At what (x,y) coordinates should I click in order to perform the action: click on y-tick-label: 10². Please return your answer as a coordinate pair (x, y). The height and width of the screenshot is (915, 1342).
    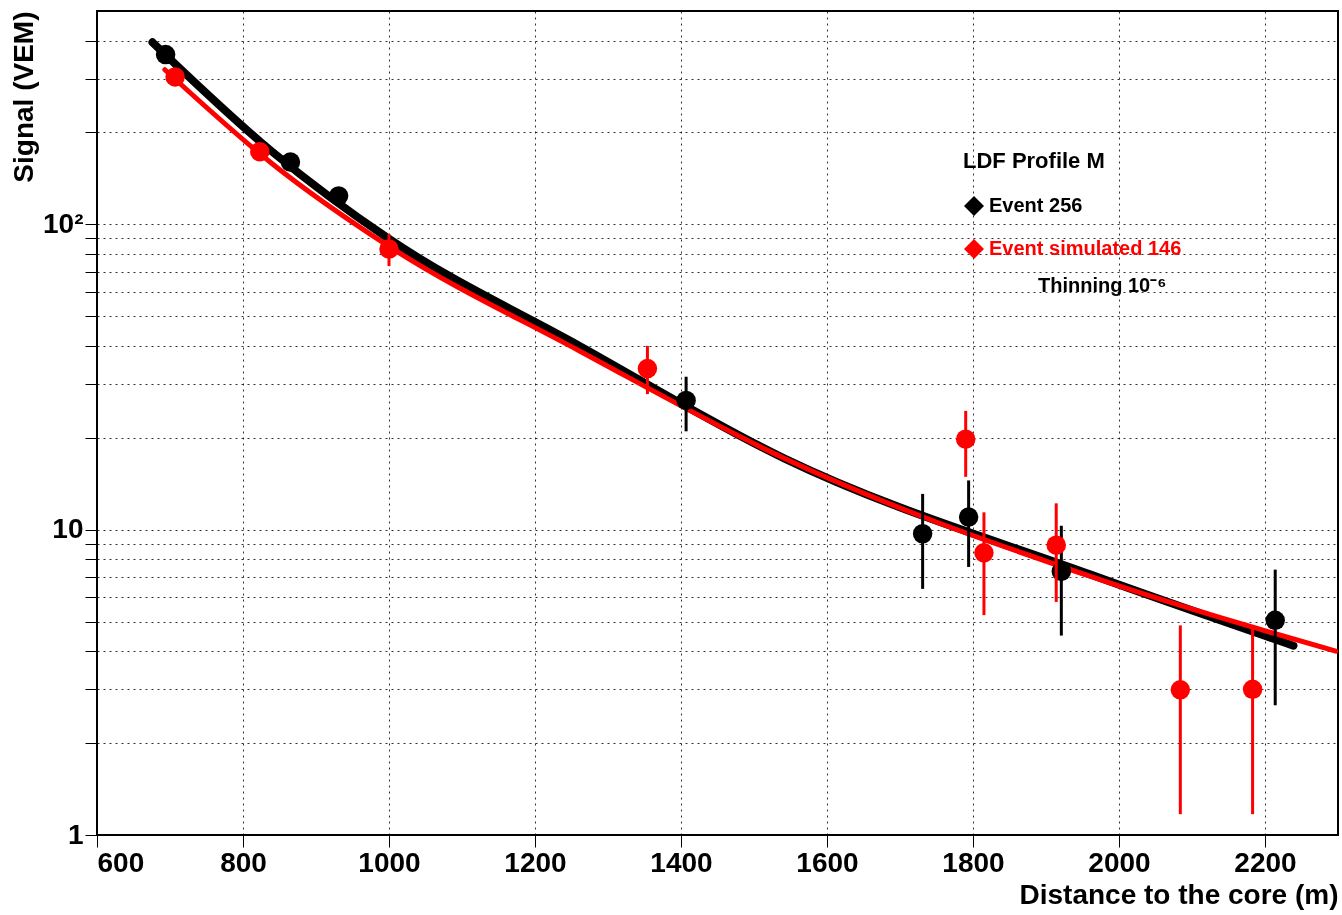
    Looking at the image, I should click on (63, 223).